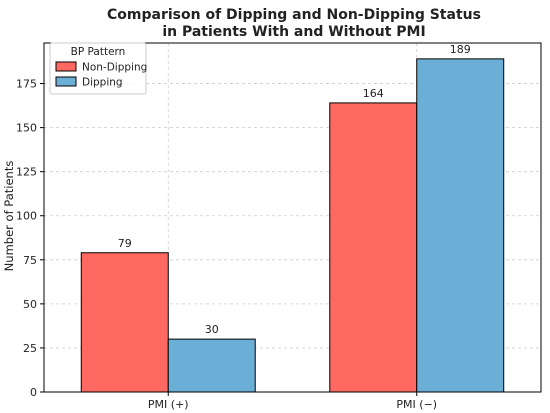  Describe the element at coordinates (212, 329) in the screenshot. I see `bar-value-label: 30` at that location.